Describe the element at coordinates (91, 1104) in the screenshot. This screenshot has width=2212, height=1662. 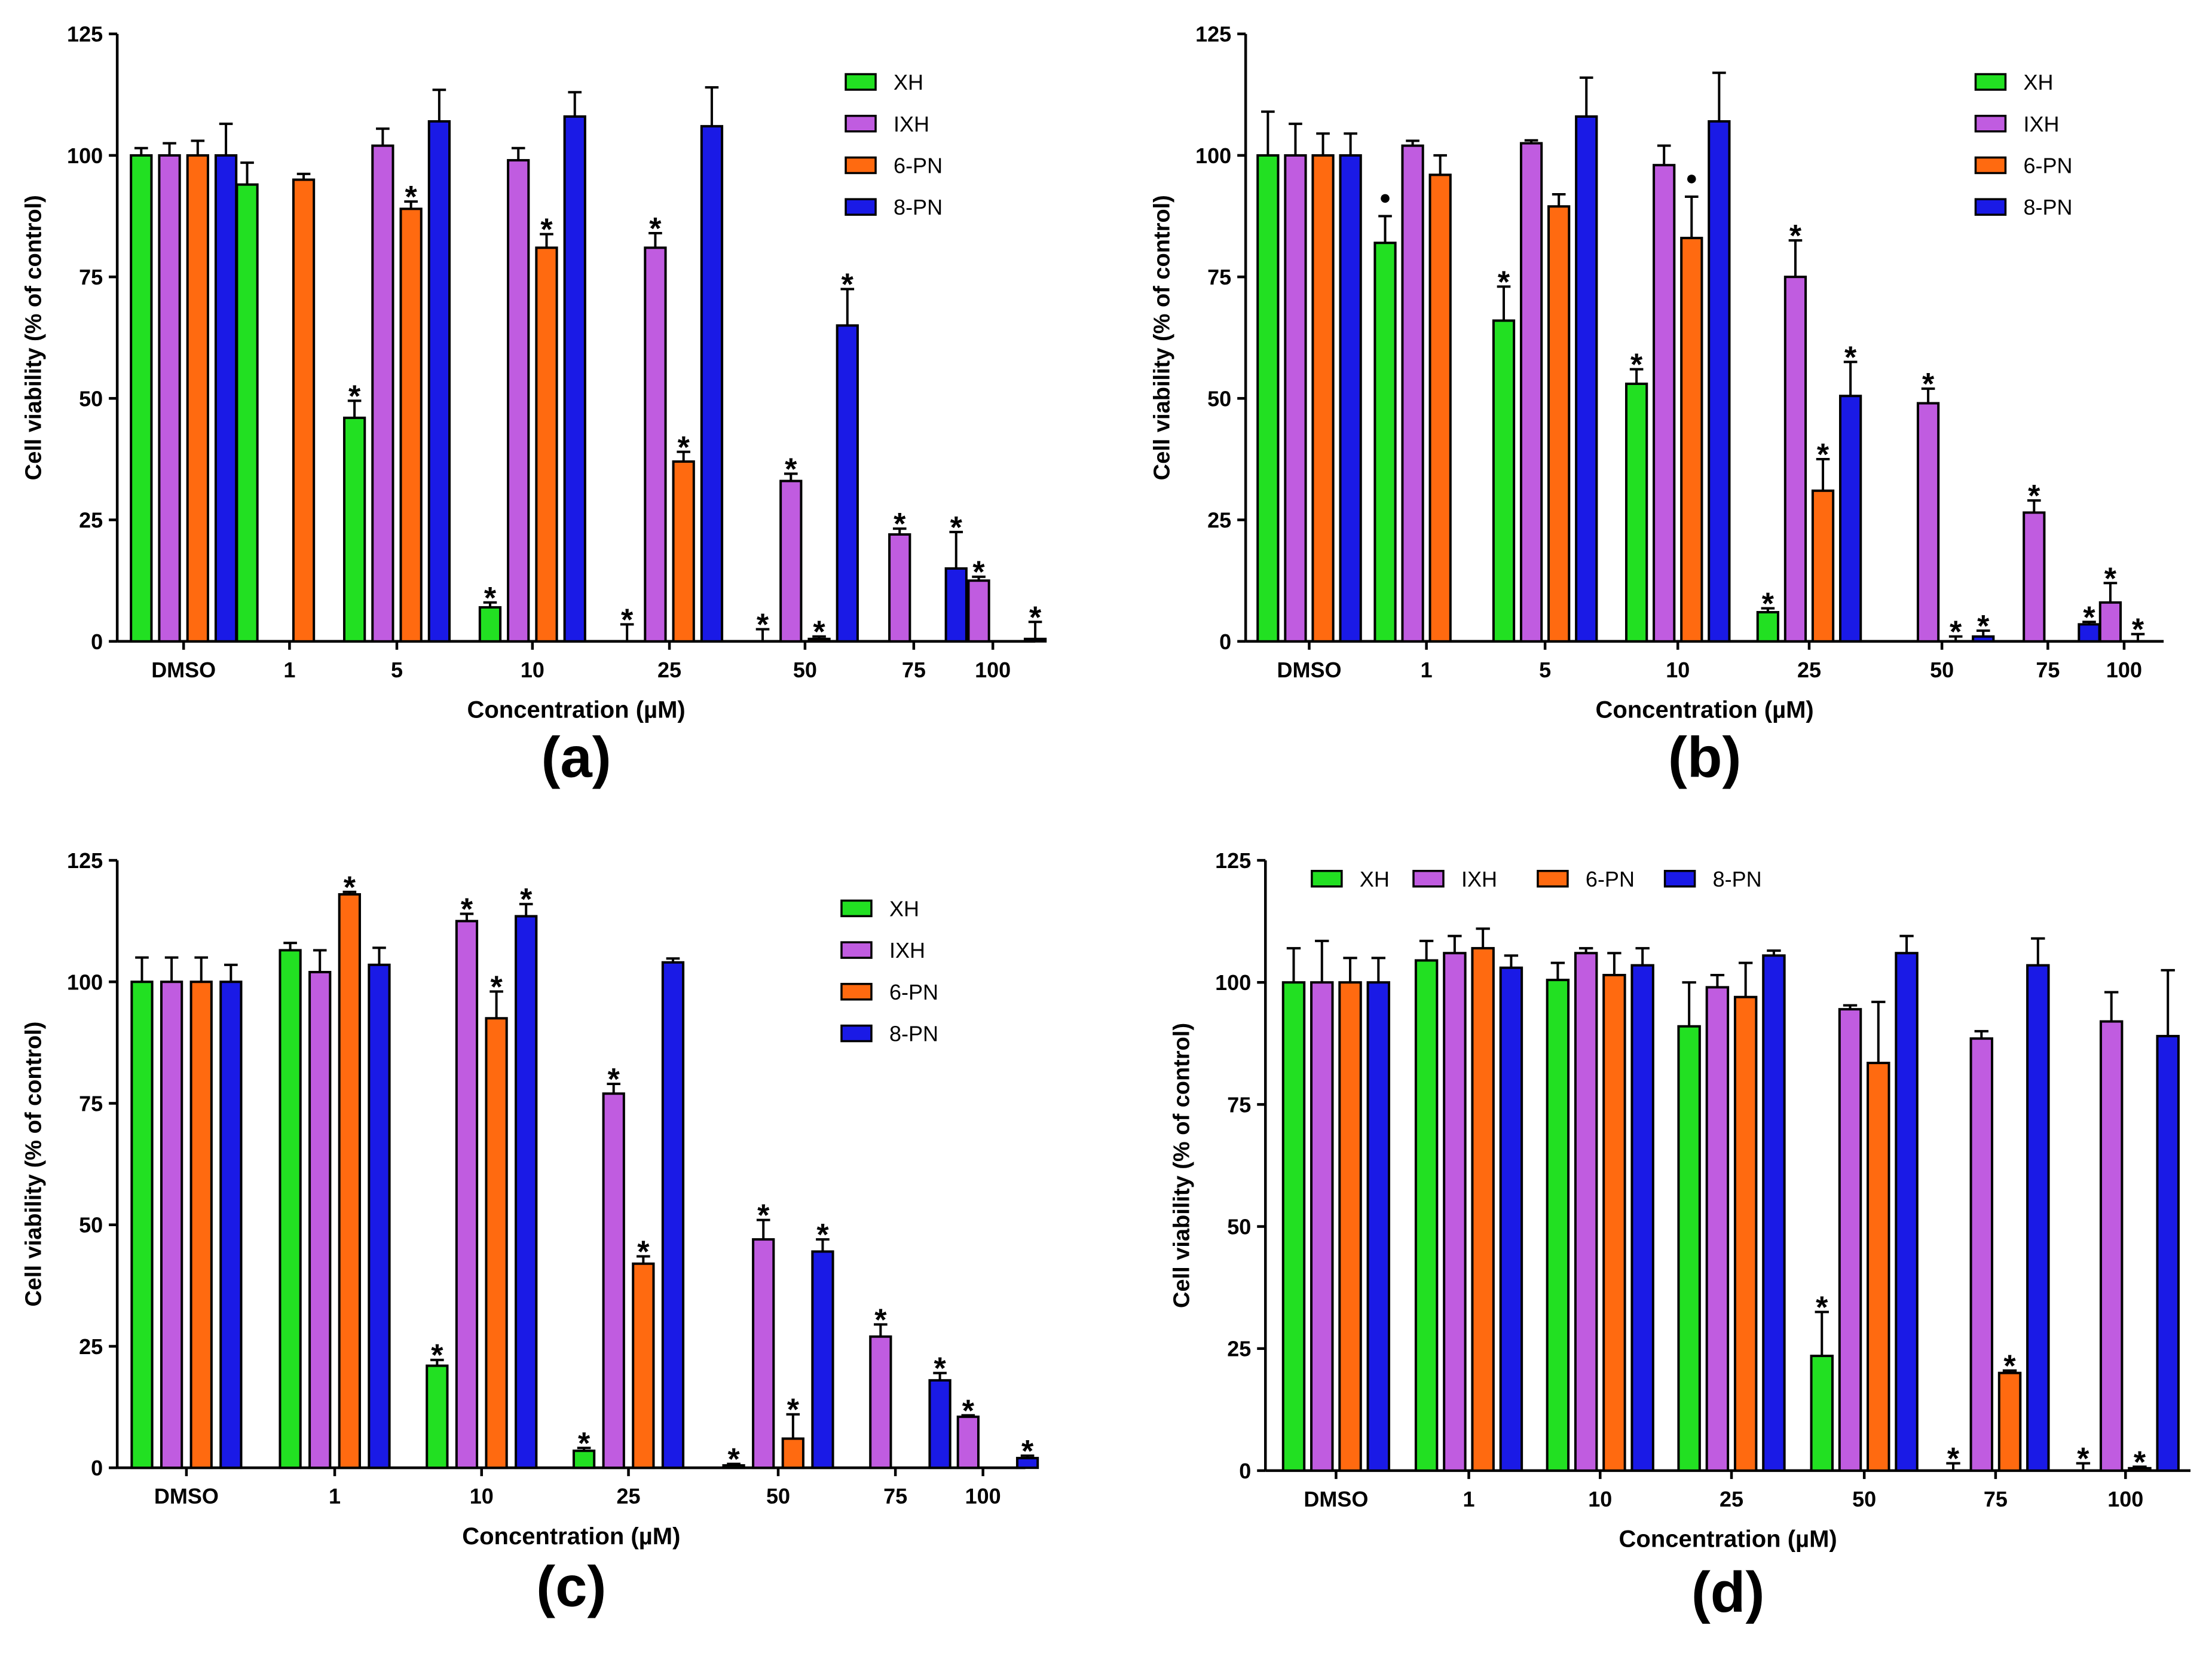
I see `y-tick-label: 75` at that location.